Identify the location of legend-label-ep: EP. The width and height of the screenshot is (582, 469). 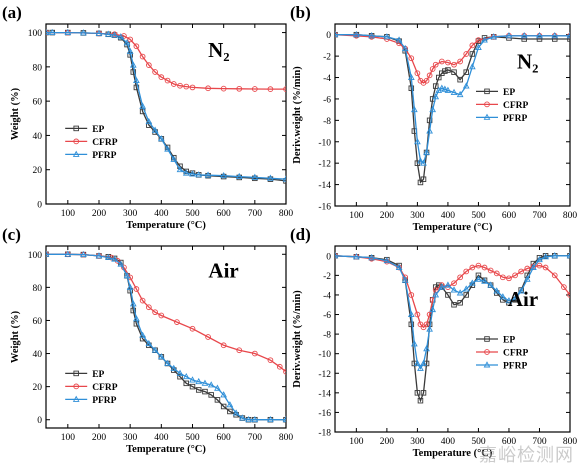
(98, 375).